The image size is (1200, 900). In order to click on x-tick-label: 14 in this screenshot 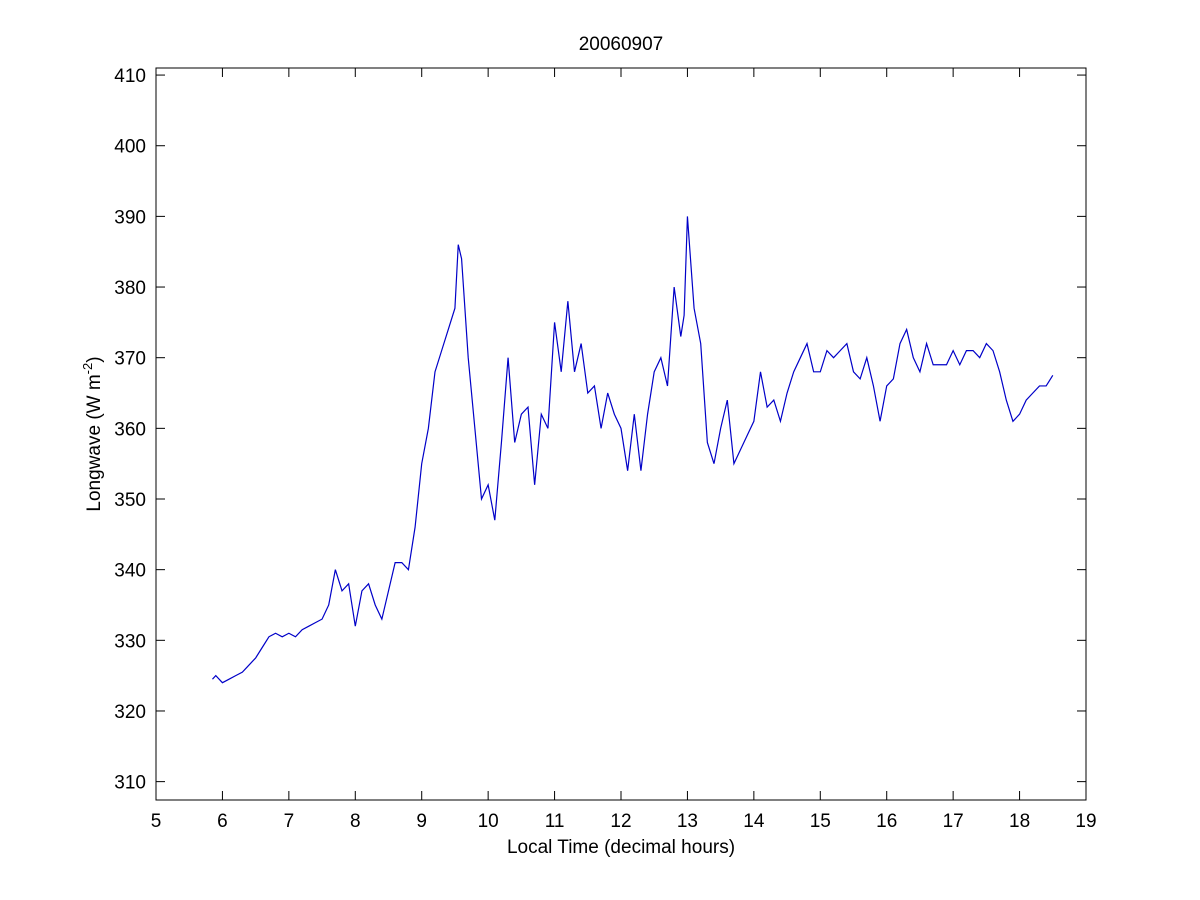, I will do `click(754, 821)`.